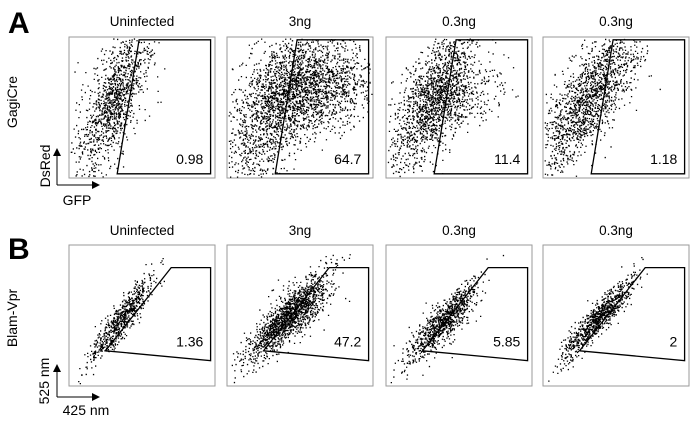 This screenshot has width=700, height=427. Describe the element at coordinates (72, 388) in the screenshot. I see `axis-legend-b: 525 nm 425 nm` at that location.